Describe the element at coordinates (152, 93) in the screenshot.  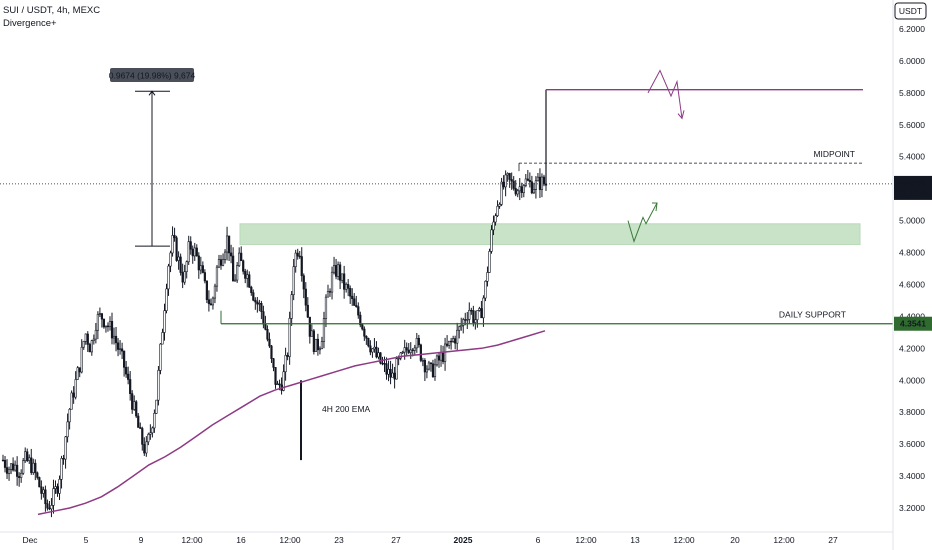
I see `measure-arrowhead` at that location.